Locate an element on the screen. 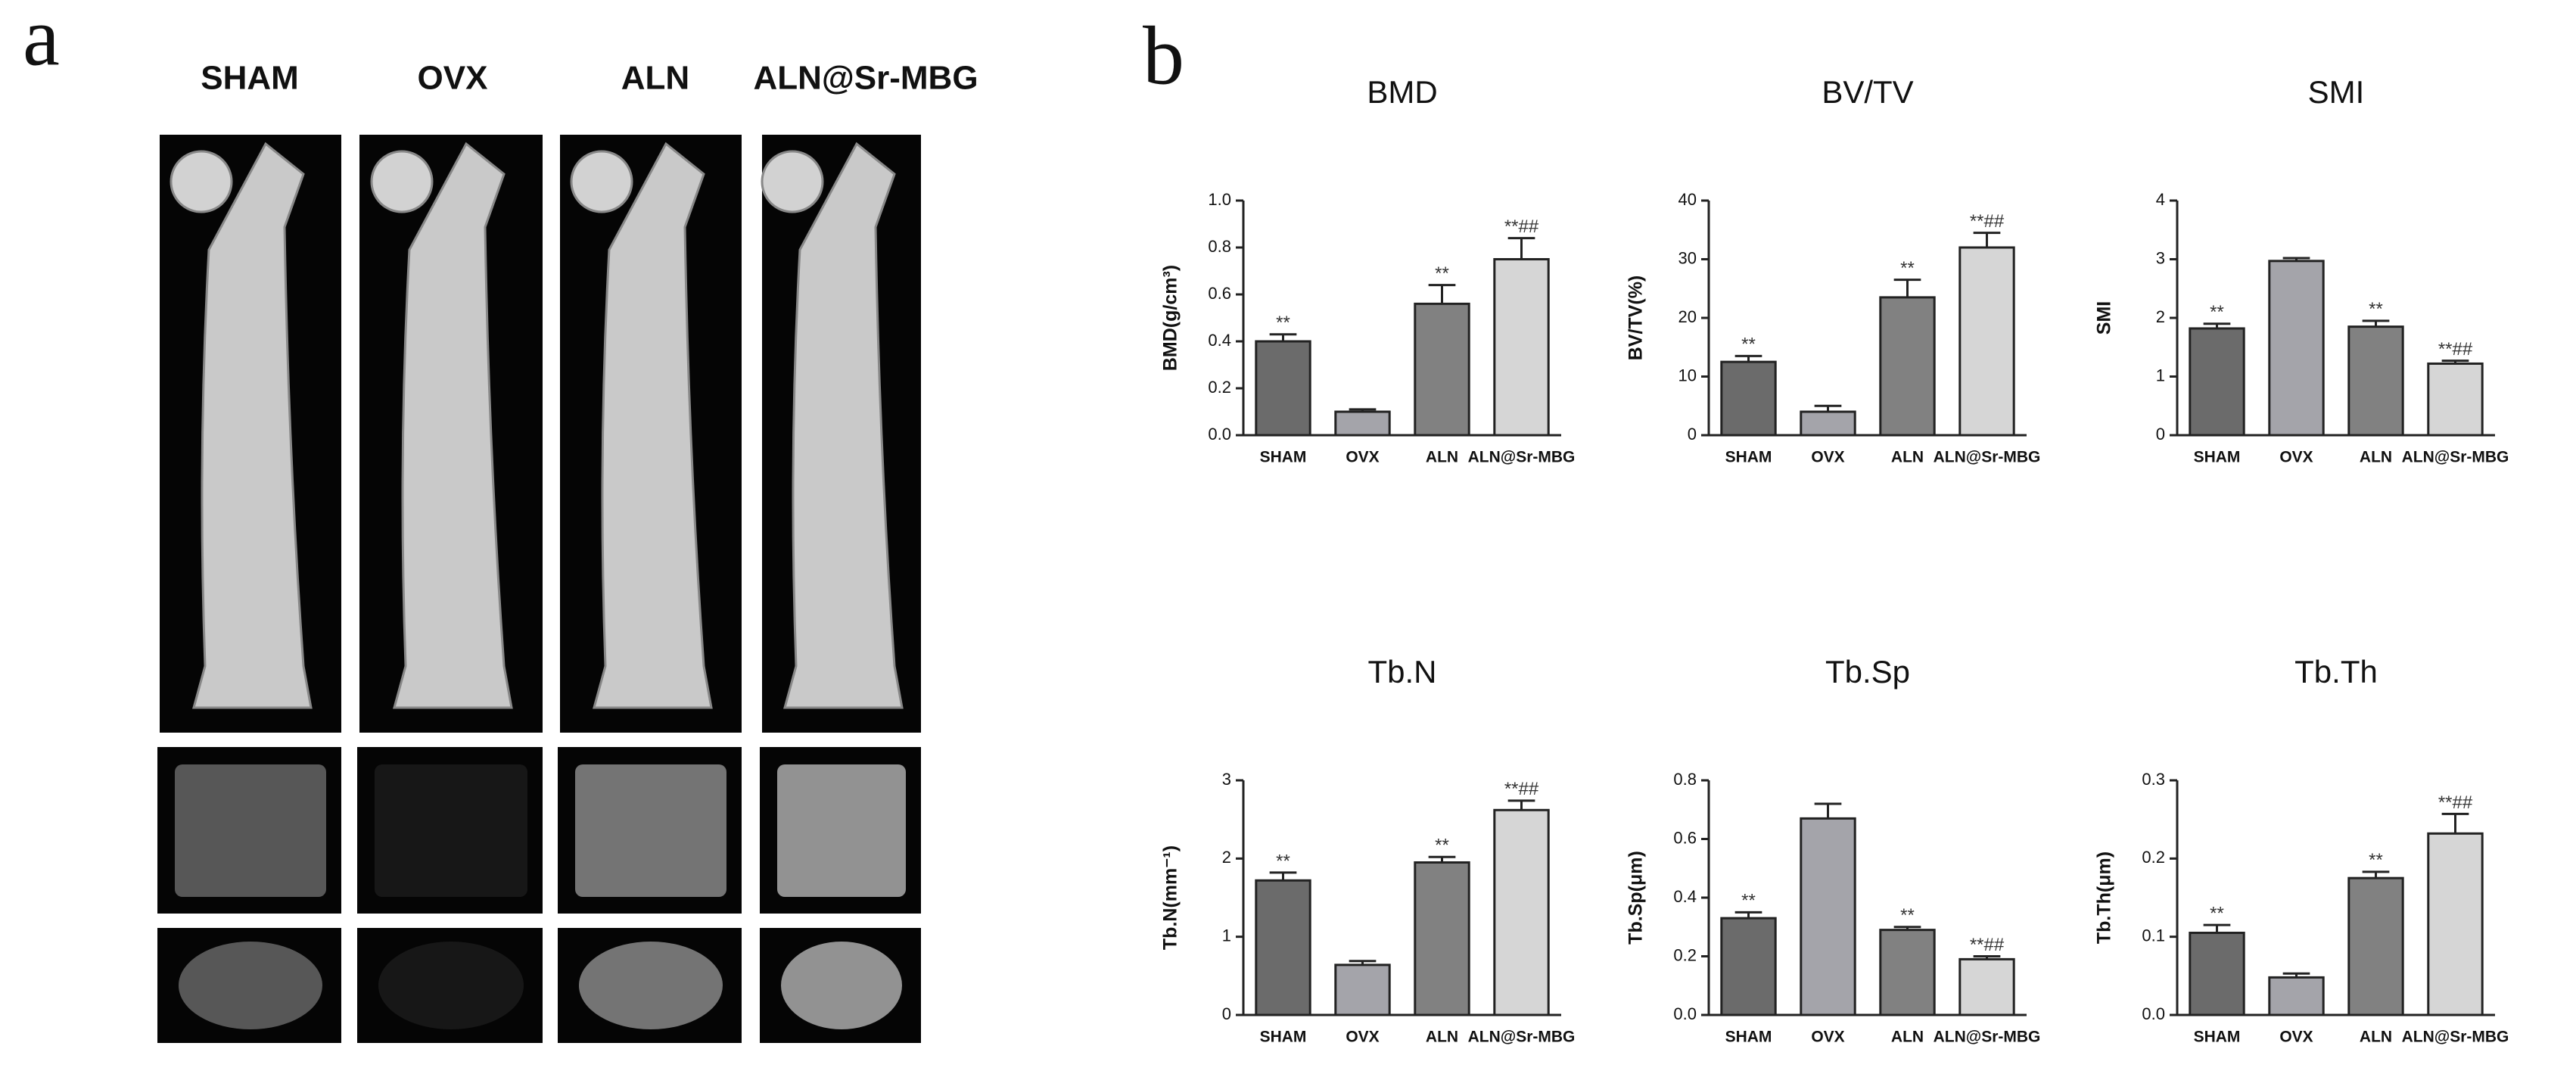 The width and height of the screenshot is (2576, 1074). chart-title: BV/TV is located at coordinates (1867, 92).